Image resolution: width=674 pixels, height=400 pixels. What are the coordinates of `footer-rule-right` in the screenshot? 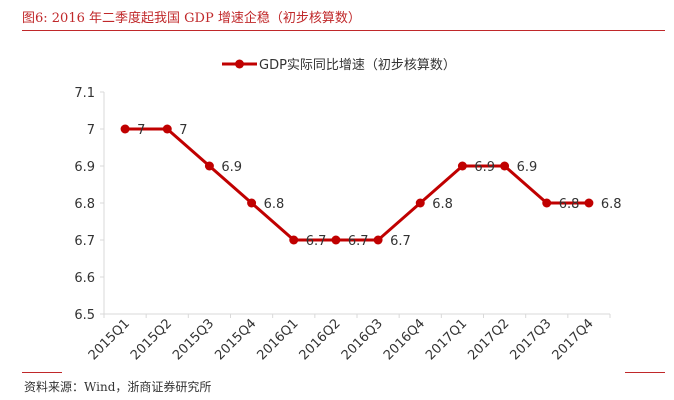 It's located at (645, 372).